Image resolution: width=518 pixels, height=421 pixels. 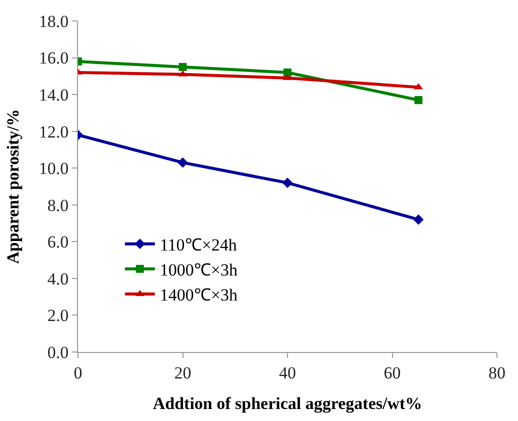 I want to click on x-axis-title: Addtion of spherical aggregates/wt%, so click(x=287, y=403).